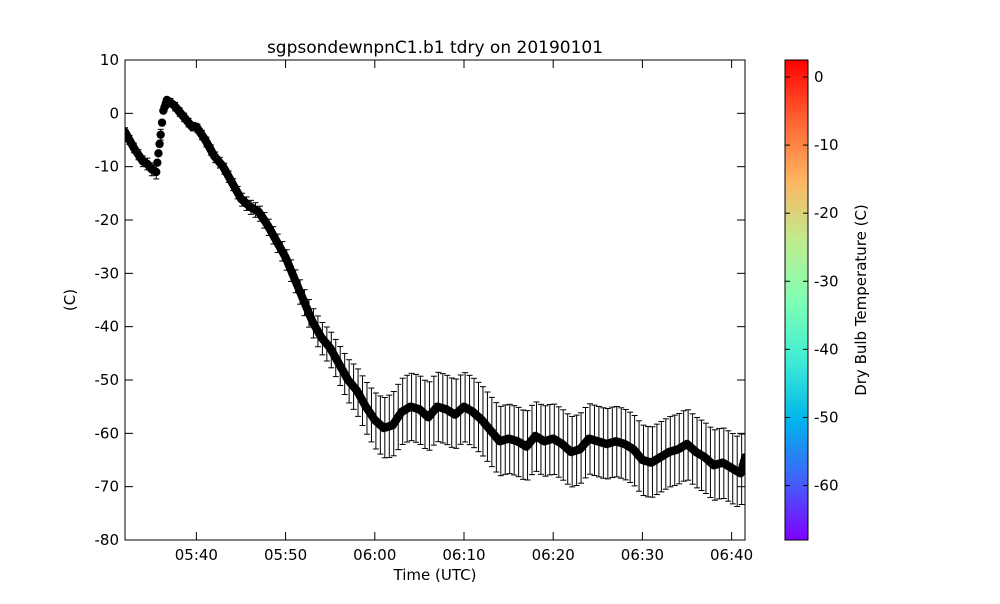 This screenshot has width=1000, height=604. I want to click on y-tick-label: -80, so click(107, 540).